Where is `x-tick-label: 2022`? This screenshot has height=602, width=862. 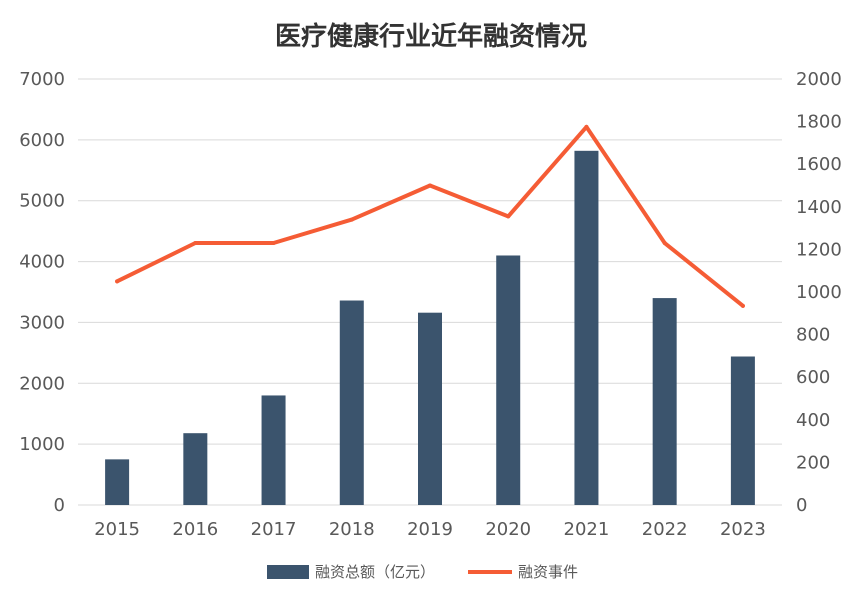
x-tick-label: 2022 is located at coordinates (665, 529).